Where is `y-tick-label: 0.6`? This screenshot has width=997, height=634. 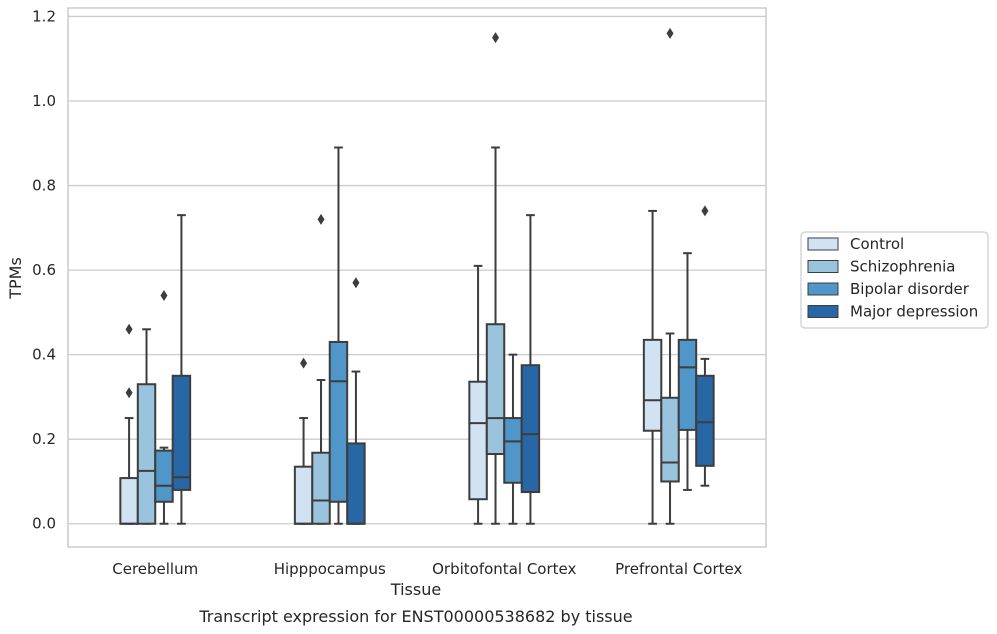 y-tick-label: 0.6 is located at coordinates (44, 270).